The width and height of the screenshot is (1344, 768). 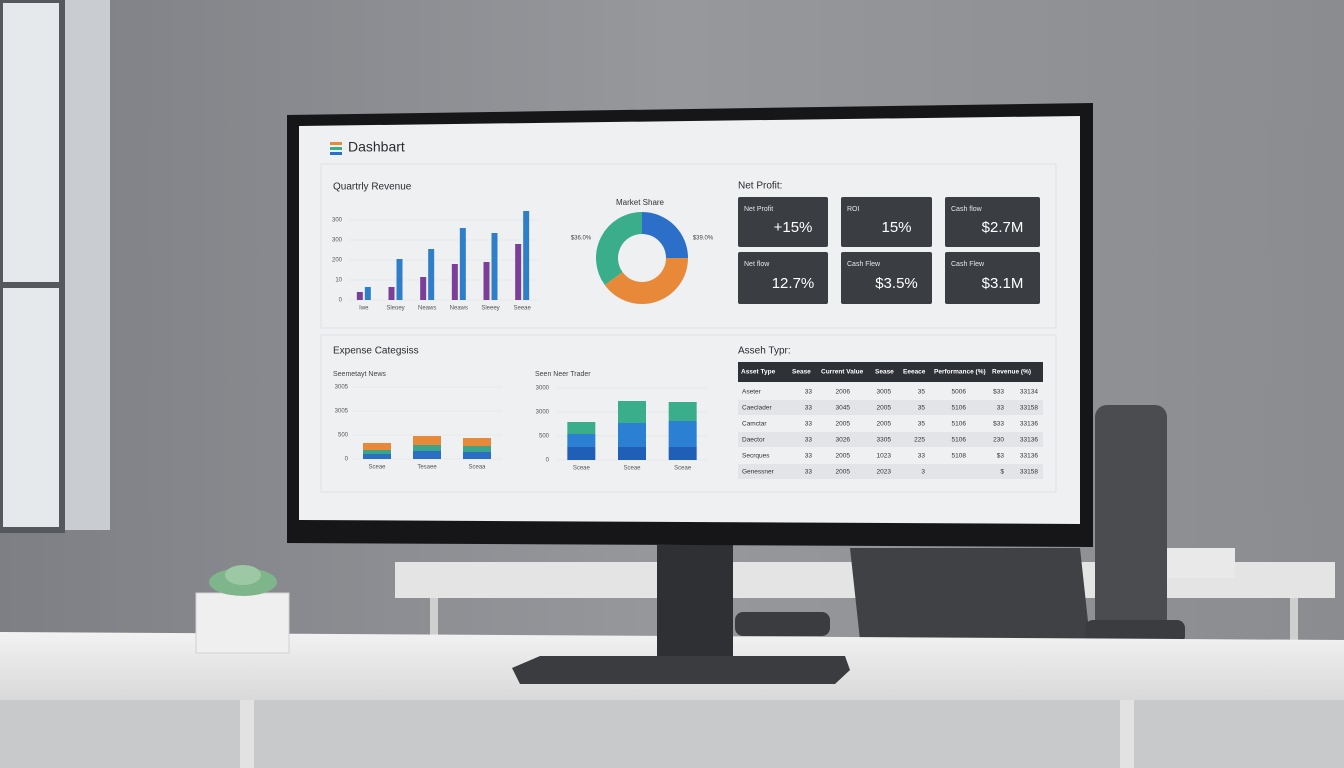 I want to click on dashboard-title: Dashbart, so click(x=376, y=147).